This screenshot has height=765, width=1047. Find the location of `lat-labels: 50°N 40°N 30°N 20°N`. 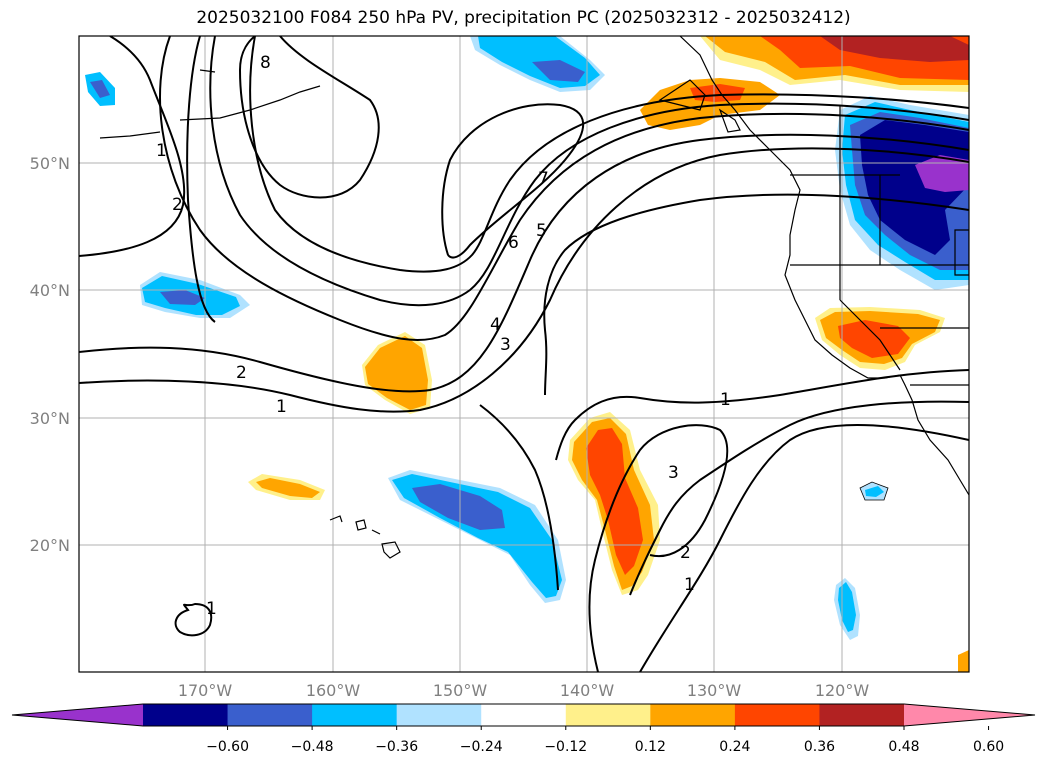

lat-labels: 50°N 40°N 30°N 20°N is located at coordinates (50, 354).